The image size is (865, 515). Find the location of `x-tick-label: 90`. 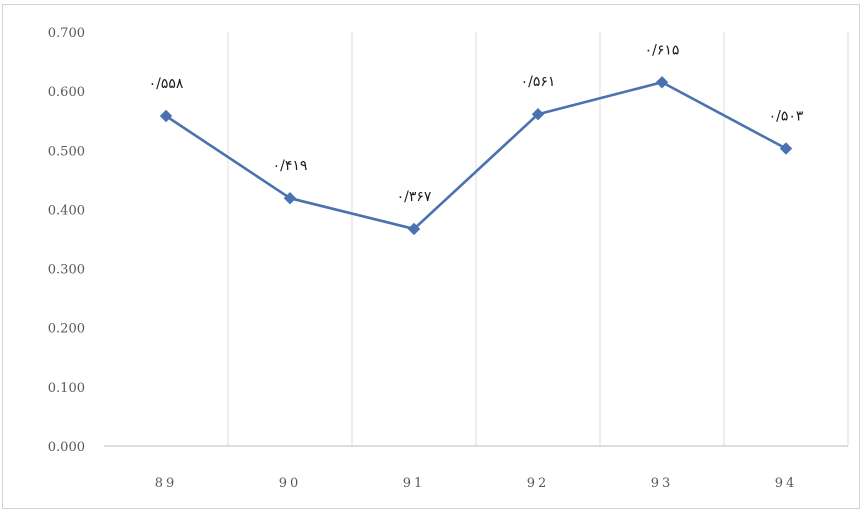

x-tick-label: 90 is located at coordinates (290, 483).